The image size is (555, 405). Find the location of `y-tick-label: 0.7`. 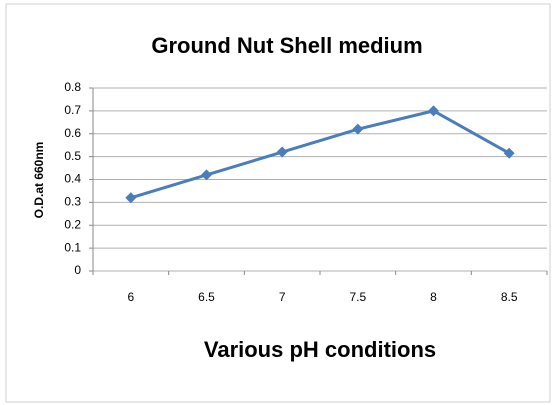

y-tick-label: 0.7 is located at coordinates (72, 110).